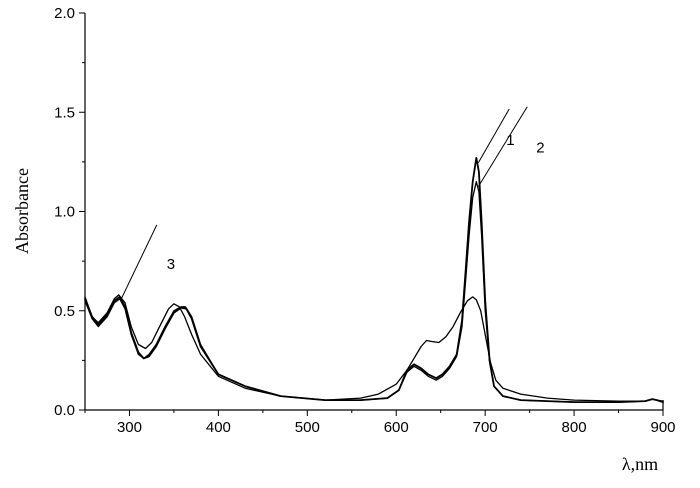 The width and height of the screenshot is (700, 488). Describe the element at coordinates (485, 427) in the screenshot. I see `x-tick-label: 700` at that location.